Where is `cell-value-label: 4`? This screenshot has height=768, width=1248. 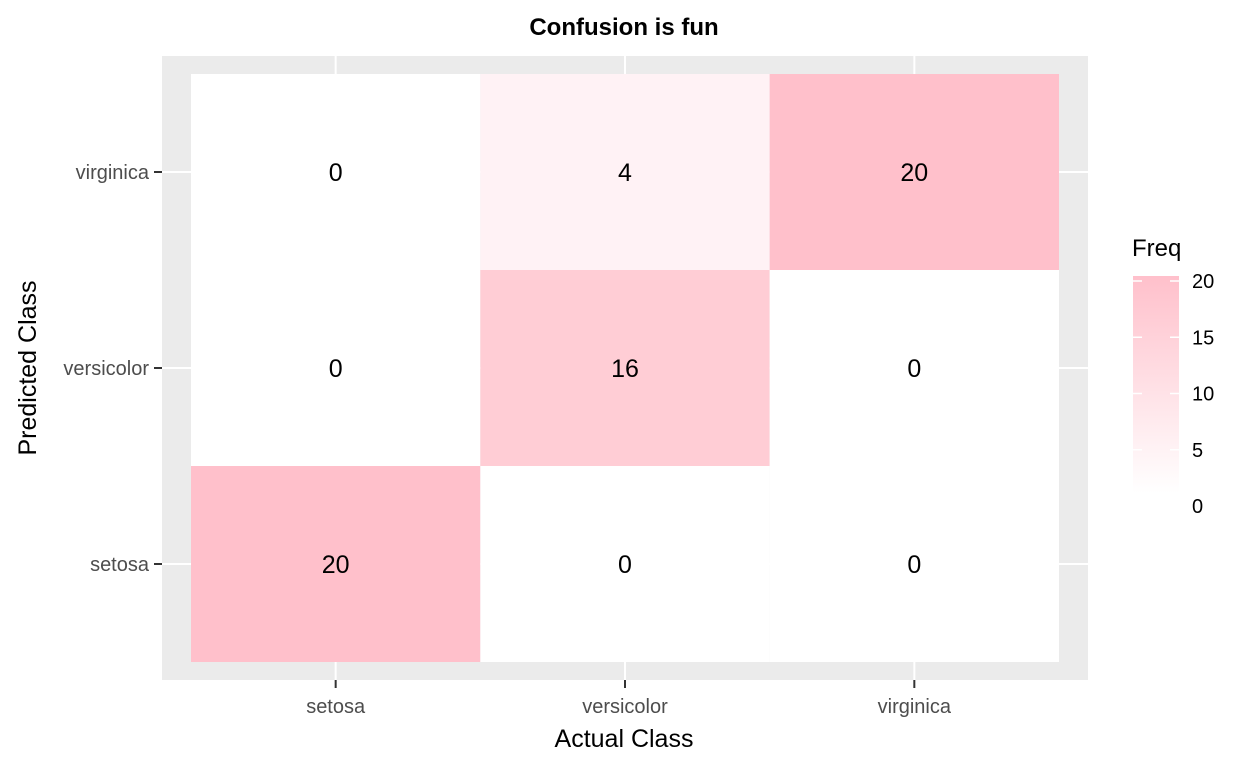 cell-value-label: 4 is located at coordinates (625, 173).